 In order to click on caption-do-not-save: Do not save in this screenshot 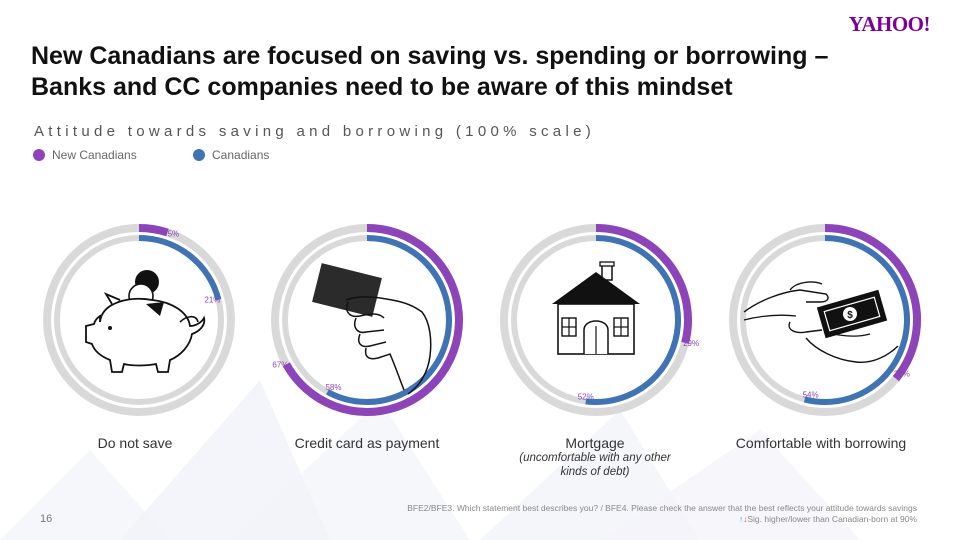, I will do `click(135, 443)`.